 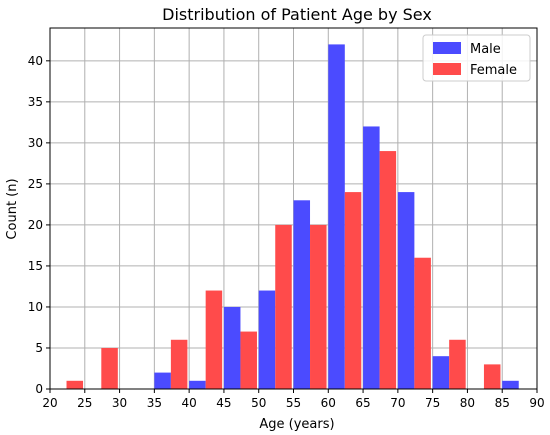 I want to click on y-tick-label: 35, so click(x=35, y=102).